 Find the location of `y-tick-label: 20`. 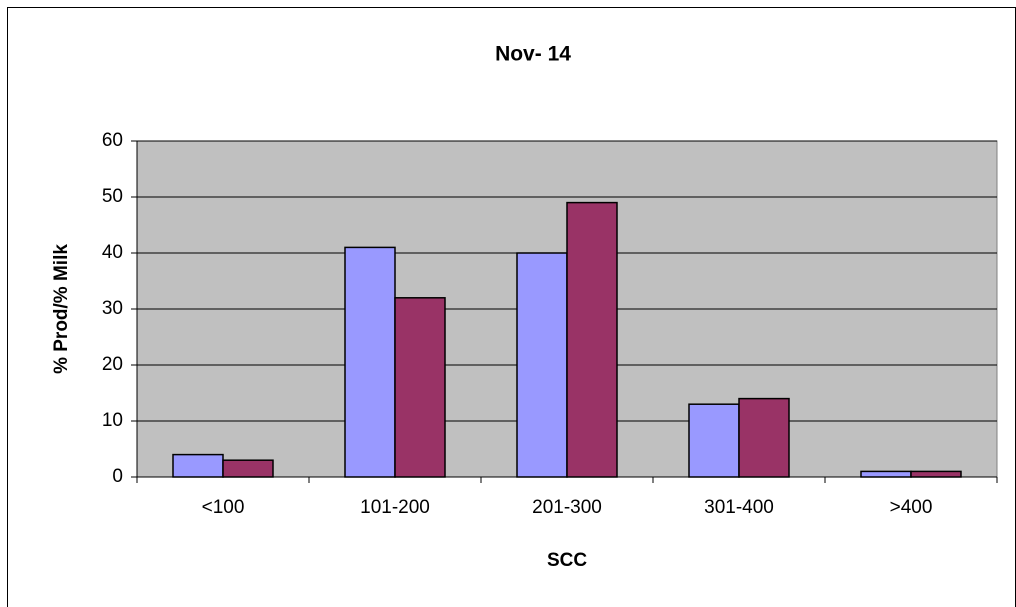

y-tick-label: 20 is located at coordinates (112, 364).